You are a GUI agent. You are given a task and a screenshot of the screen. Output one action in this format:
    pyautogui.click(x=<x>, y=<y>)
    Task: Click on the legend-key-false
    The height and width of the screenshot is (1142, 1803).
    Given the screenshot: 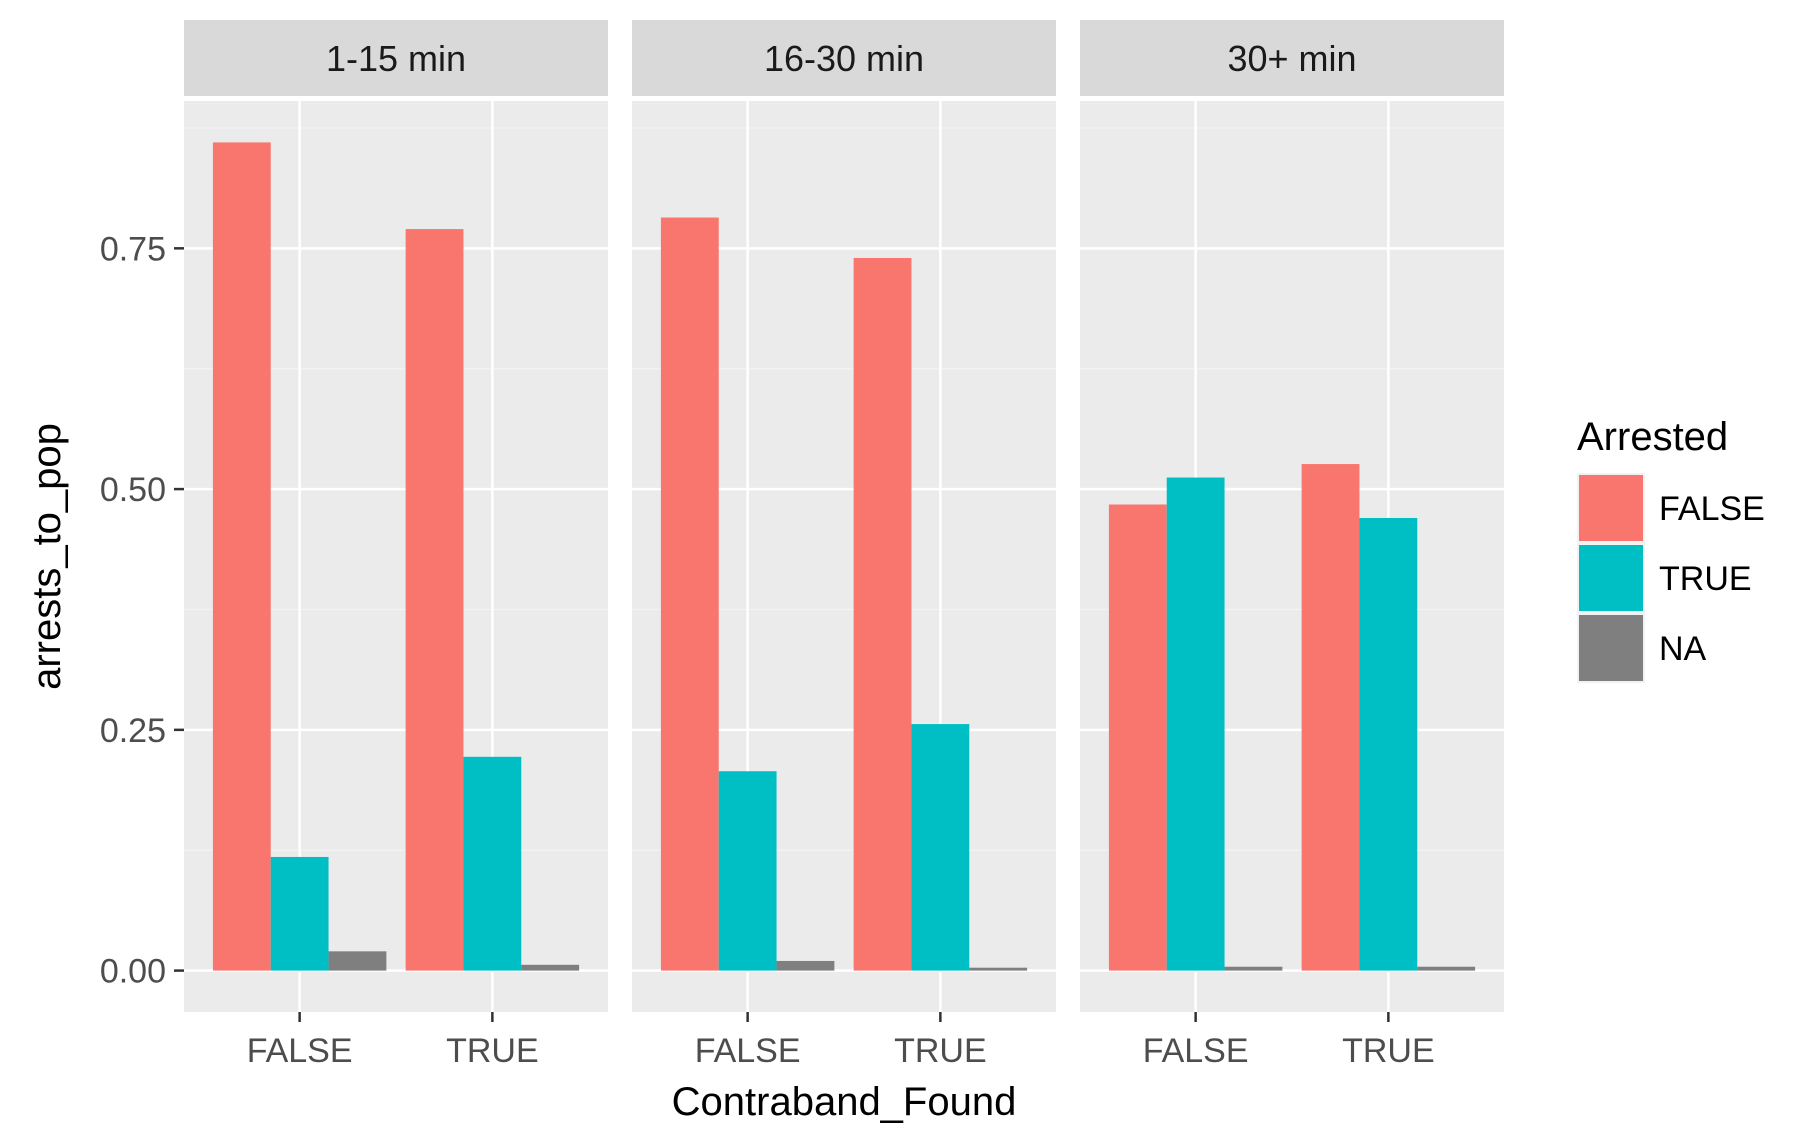 What is the action you would take?
    pyautogui.click(x=1611, y=508)
    